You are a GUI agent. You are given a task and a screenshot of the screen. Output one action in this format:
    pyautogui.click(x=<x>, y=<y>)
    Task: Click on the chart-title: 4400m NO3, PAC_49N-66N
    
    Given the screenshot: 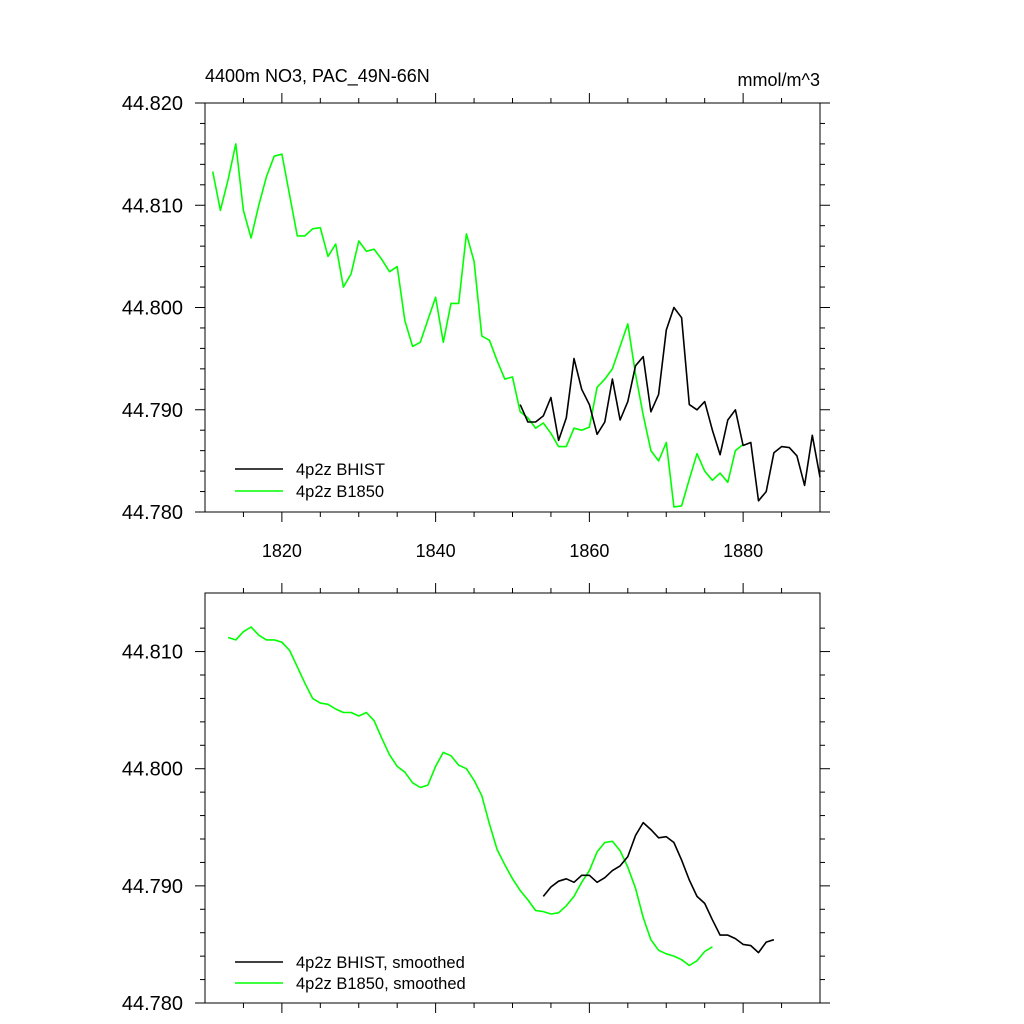 What is the action you would take?
    pyautogui.click(x=317, y=76)
    